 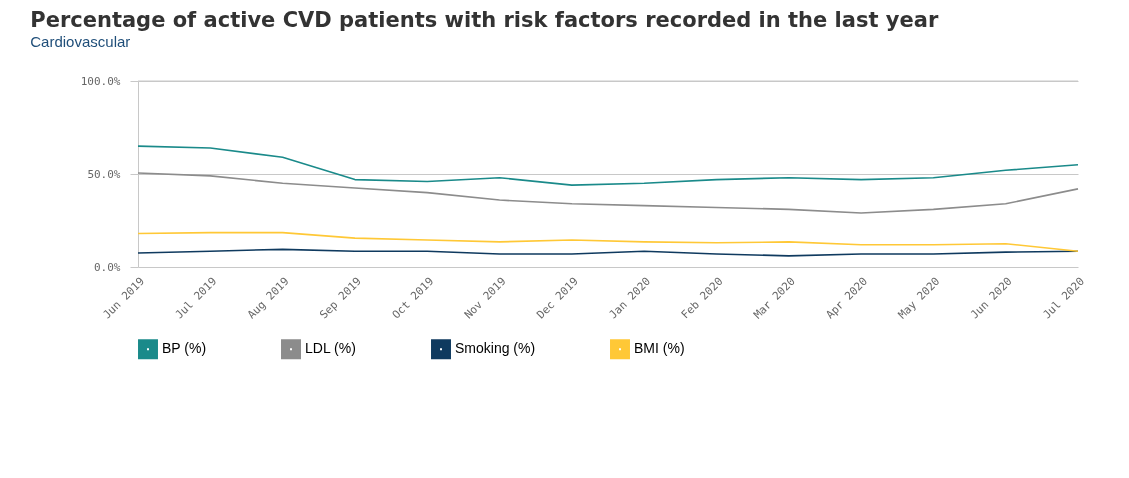 What do you see at coordinates (484, 20) in the screenshot?
I see `chart-title: Percentage of active CVD patients with risk factors recorded in the last year` at bounding box center [484, 20].